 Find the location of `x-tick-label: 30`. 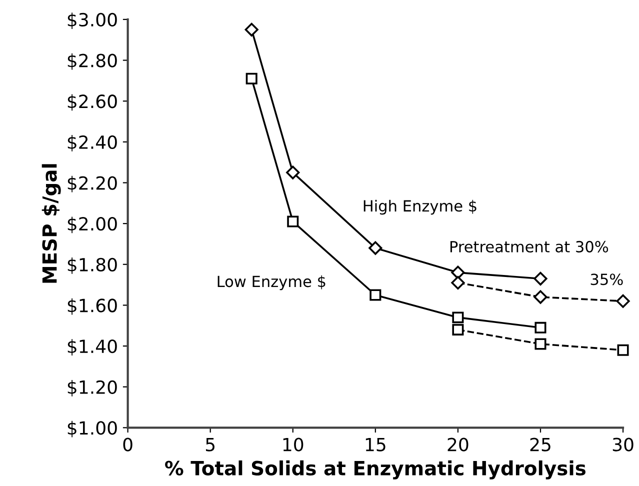

x-tick-label: 30 is located at coordinates (623, 445).